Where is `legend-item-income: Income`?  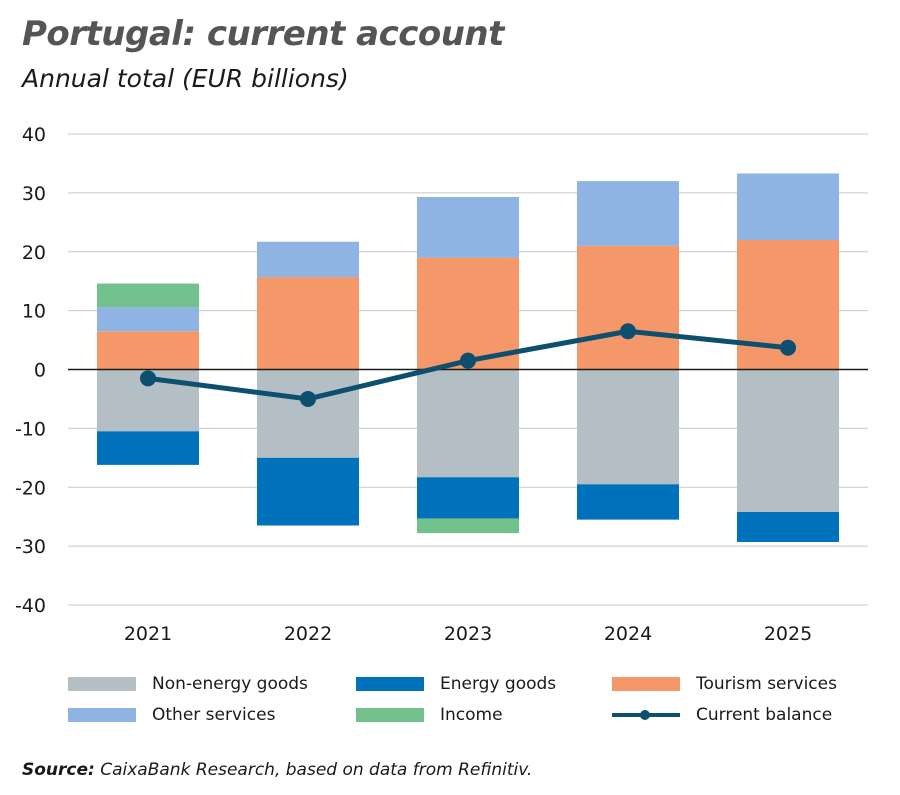 legend-item-income: Income is located at coordinates (429, 715).